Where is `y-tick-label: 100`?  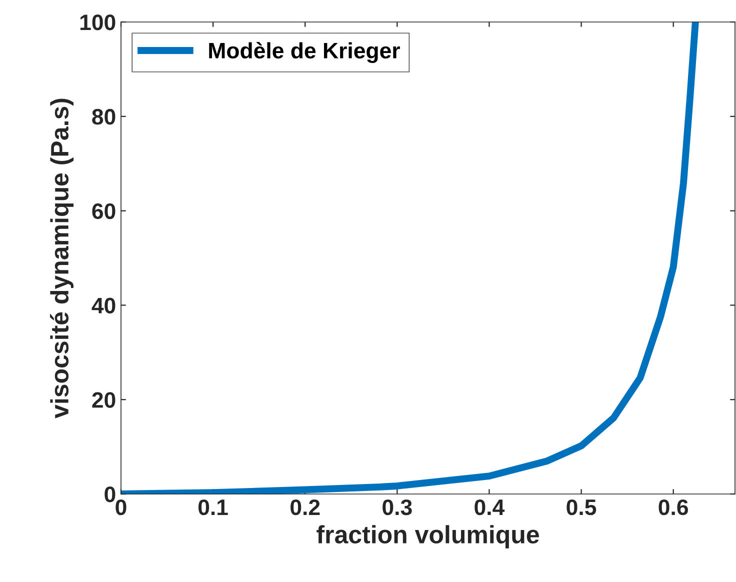
y-tick-label: 100 is located at coordinates (98, 22).